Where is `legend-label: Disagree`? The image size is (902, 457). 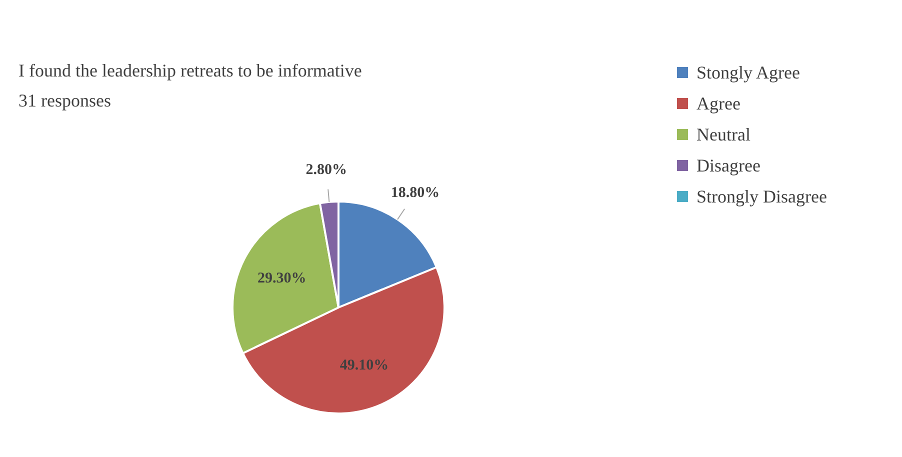 legend-label: Disagree is located at coordinates (728, 166).